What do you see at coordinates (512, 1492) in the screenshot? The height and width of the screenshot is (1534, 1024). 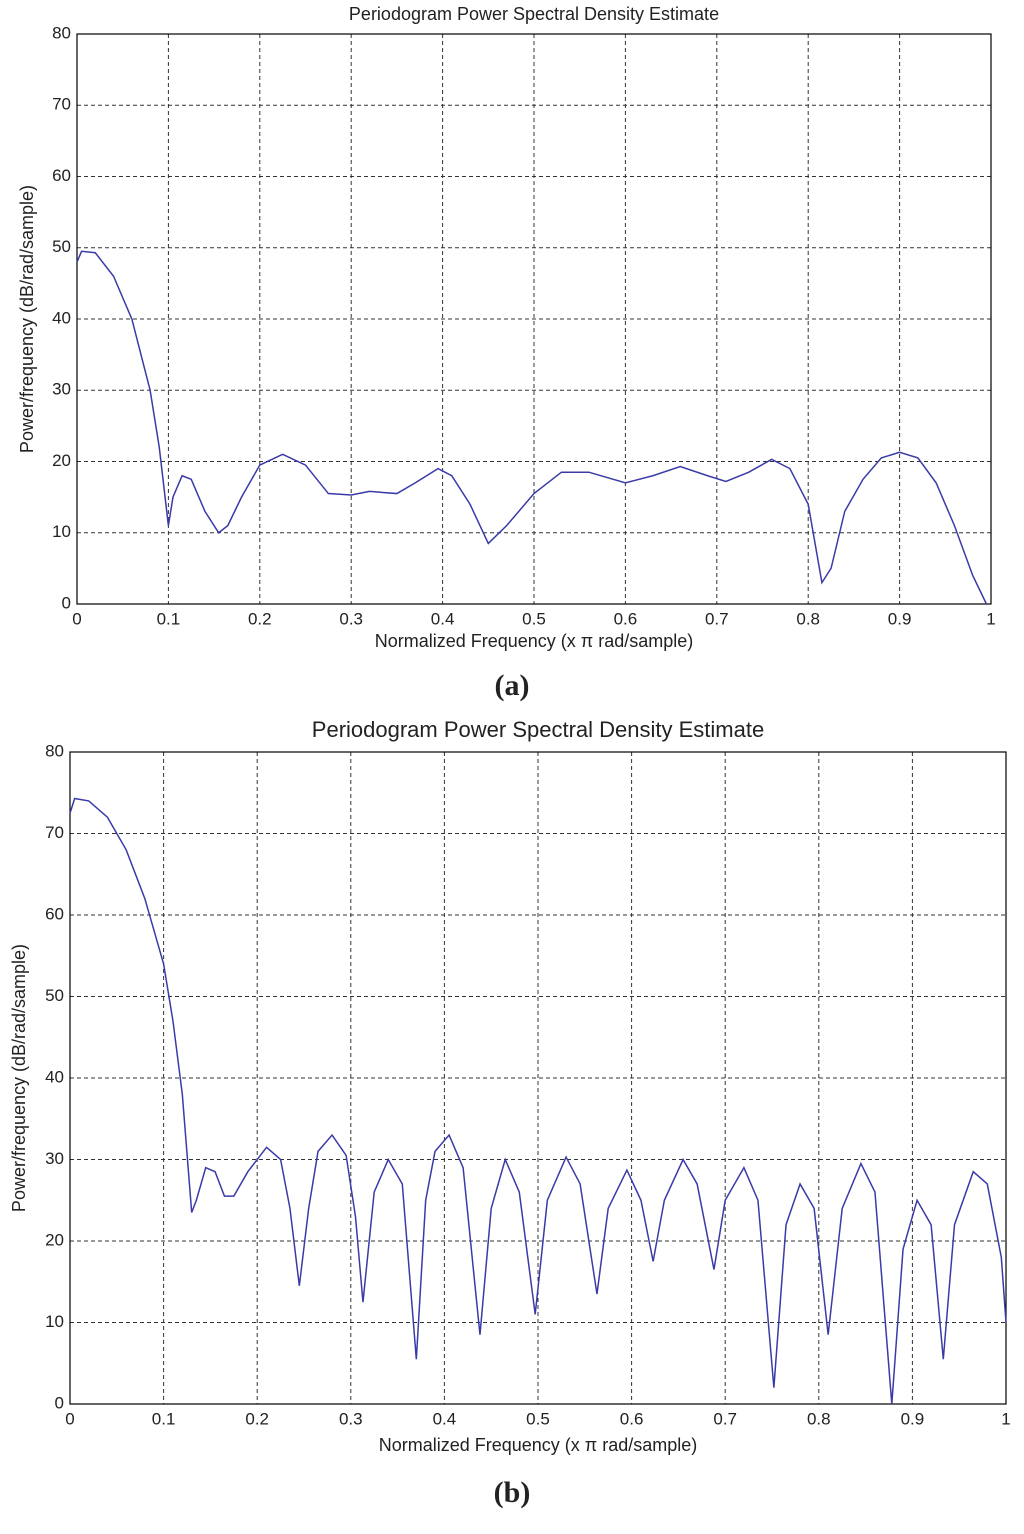 I see `caption: (b)` at bounding box center [512, 1492].